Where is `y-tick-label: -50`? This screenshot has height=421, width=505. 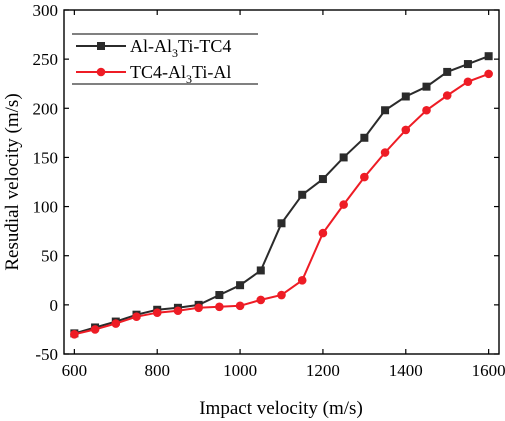 y-tick-label: -50 is located at coordinates (46, 354).